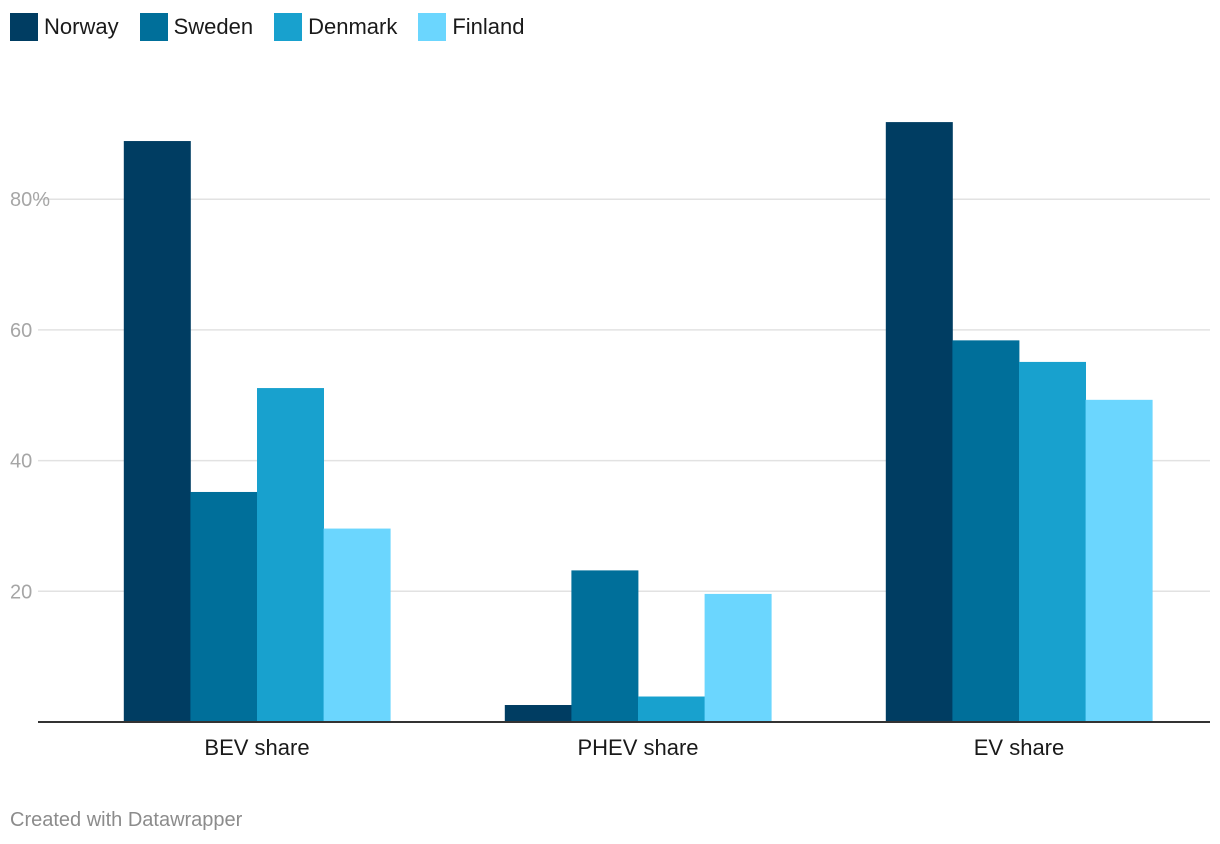 This screenshot has height=844, width=1220. What do you see at coordinates (919, 422) in the screenshot?
I see `bar-norway-ev-share` at bounding box center [919, 422].